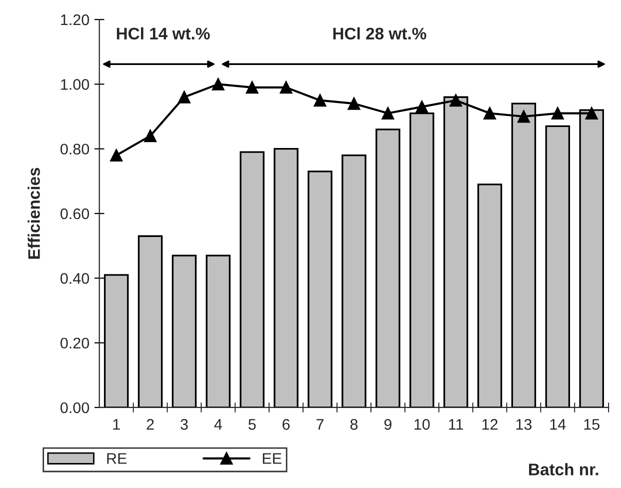 This screenshot has width=621, height=488. I want to click on y-tick-label: 1.20, so click(75, 20).